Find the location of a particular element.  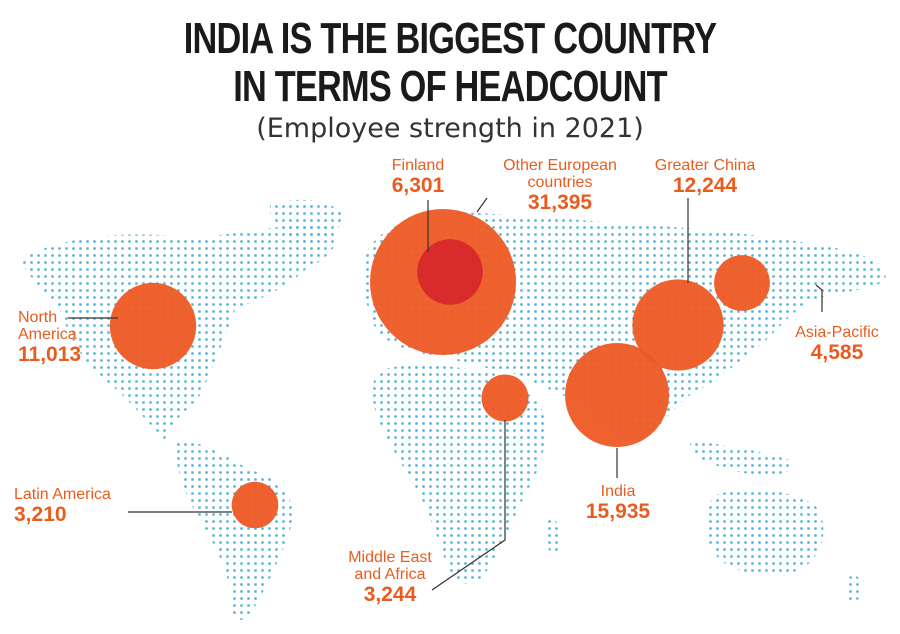

bubble-asia-pacific is located at coordinates (742, 283).